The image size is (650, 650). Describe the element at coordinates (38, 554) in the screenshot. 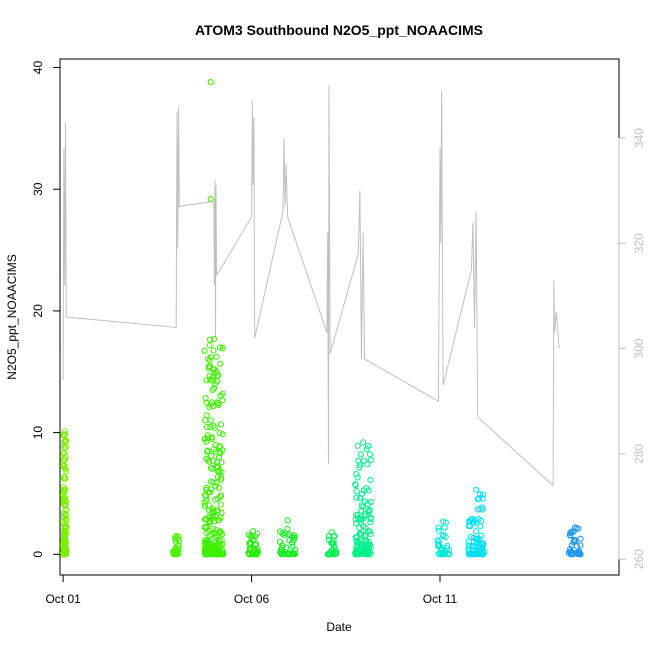

I see `y-tick-label-0: 0` at that location.